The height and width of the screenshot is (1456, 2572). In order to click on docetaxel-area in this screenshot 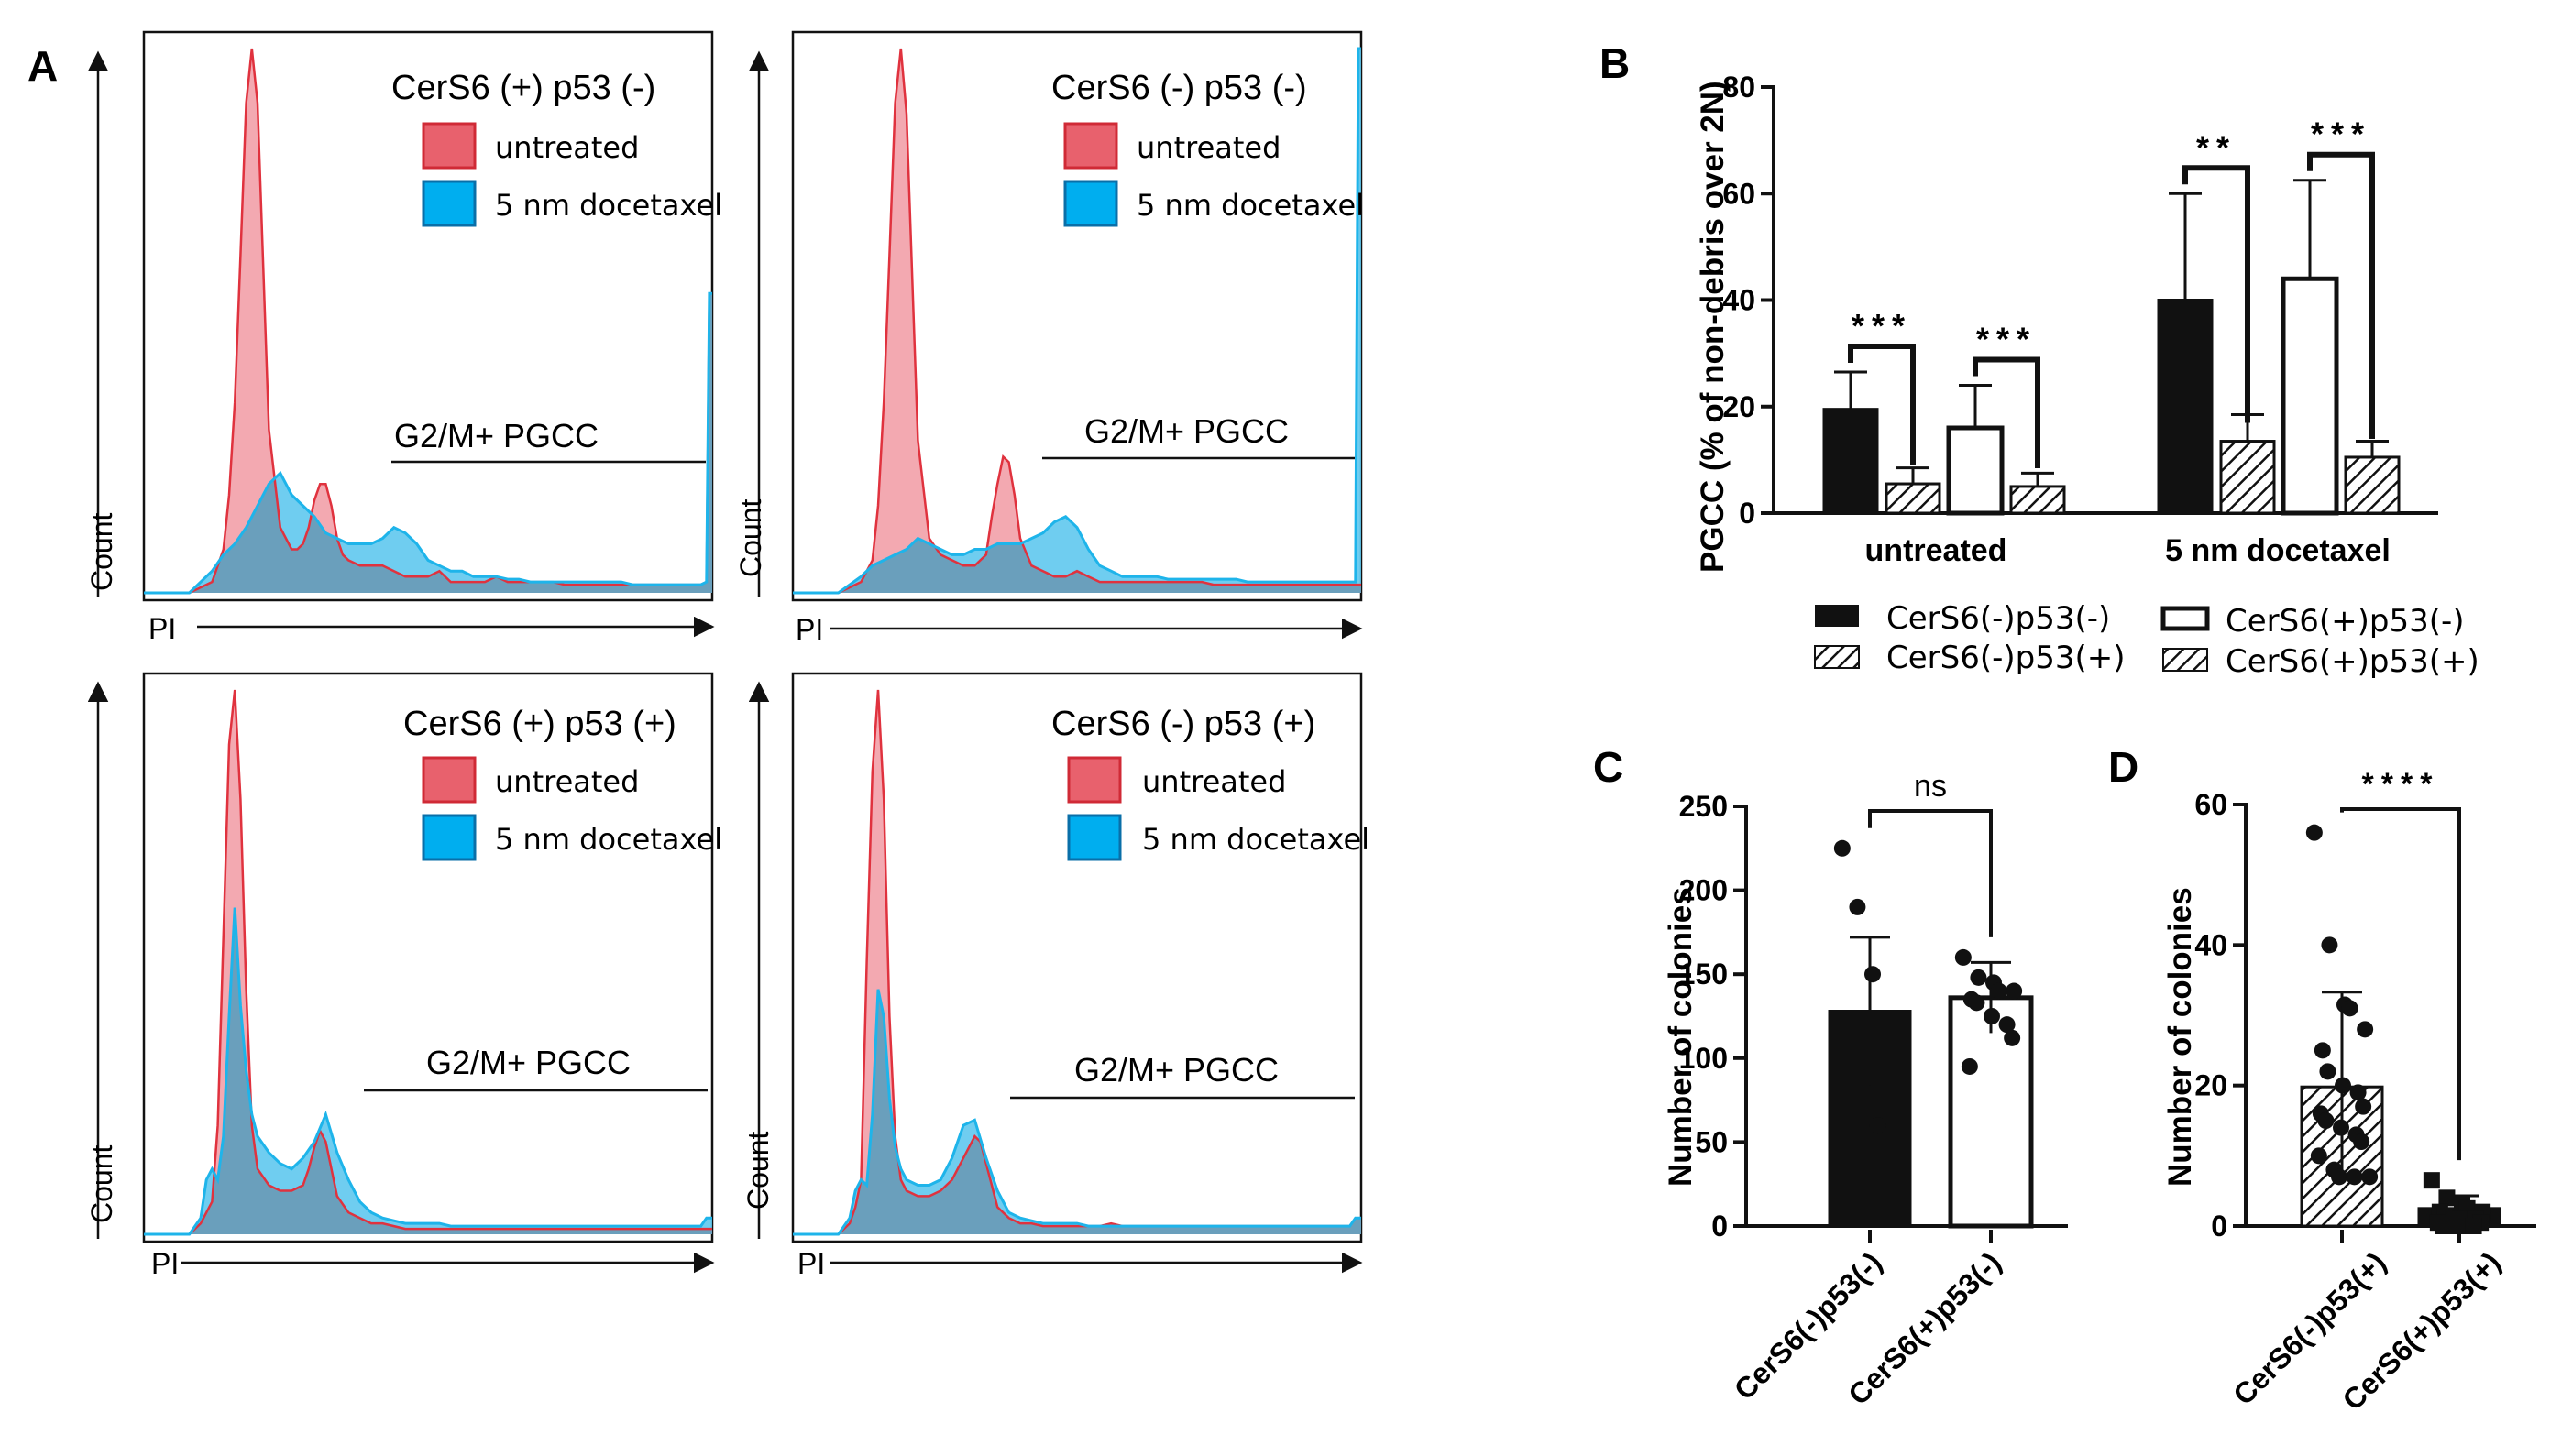, I will do `click(428, 443)`.